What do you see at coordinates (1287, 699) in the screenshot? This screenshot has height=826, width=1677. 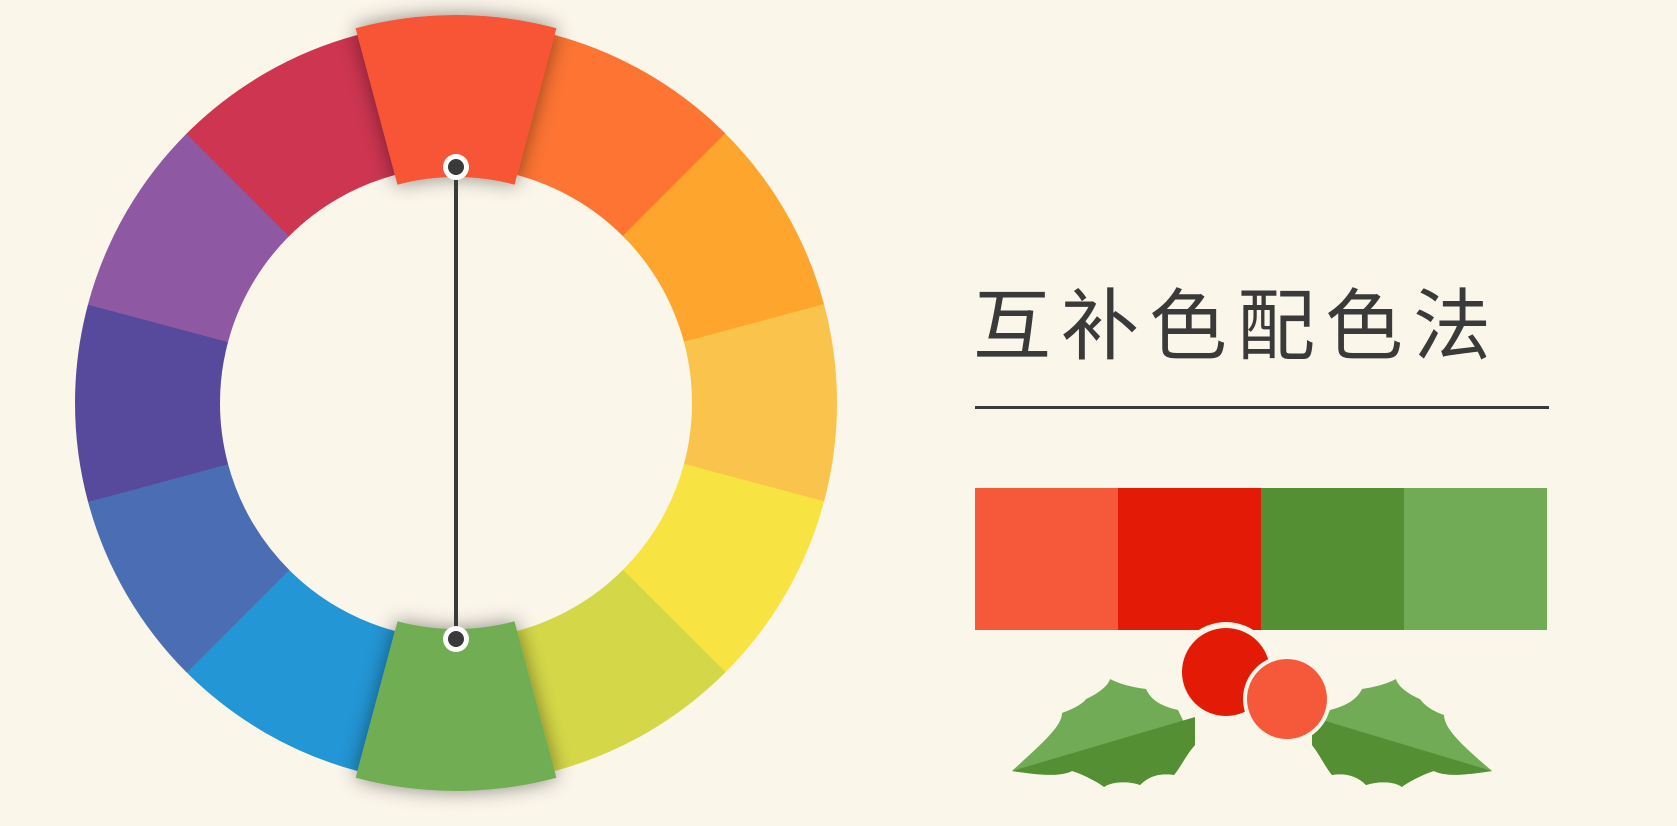 I see `holly-berry-orange` at bounding box center [1287, 699].